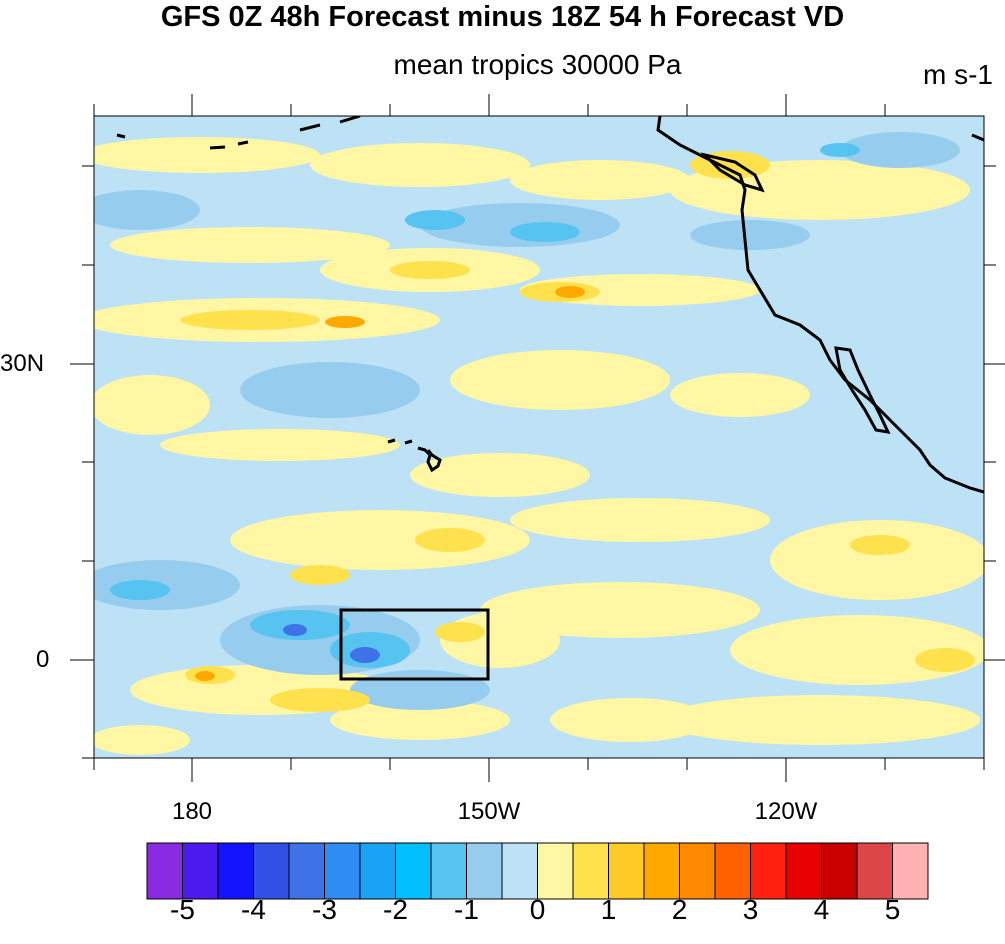  Describe the element at coordinates (466, 909) in the screenshot. I see `colorbar-tick-label: -1` at that location.